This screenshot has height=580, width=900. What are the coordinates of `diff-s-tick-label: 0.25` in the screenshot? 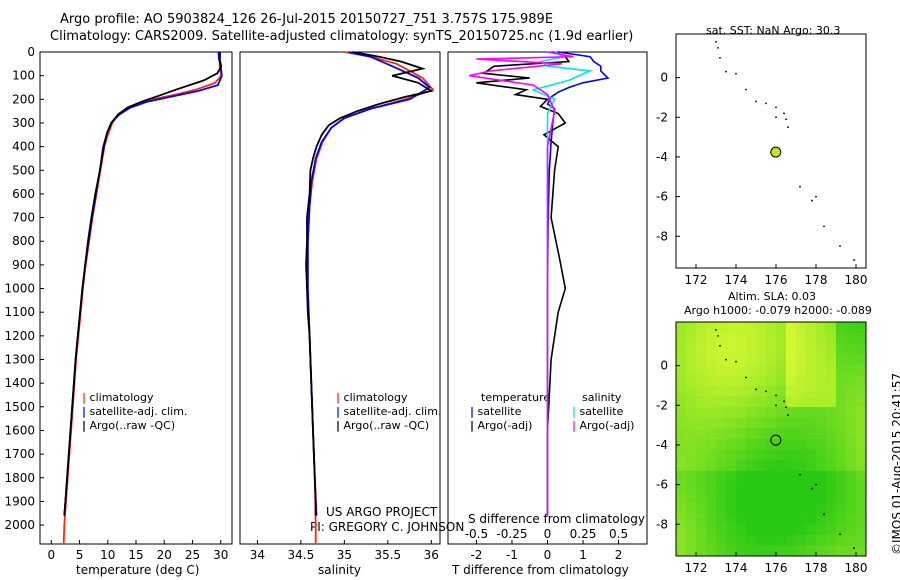 It's located at (583, 534).